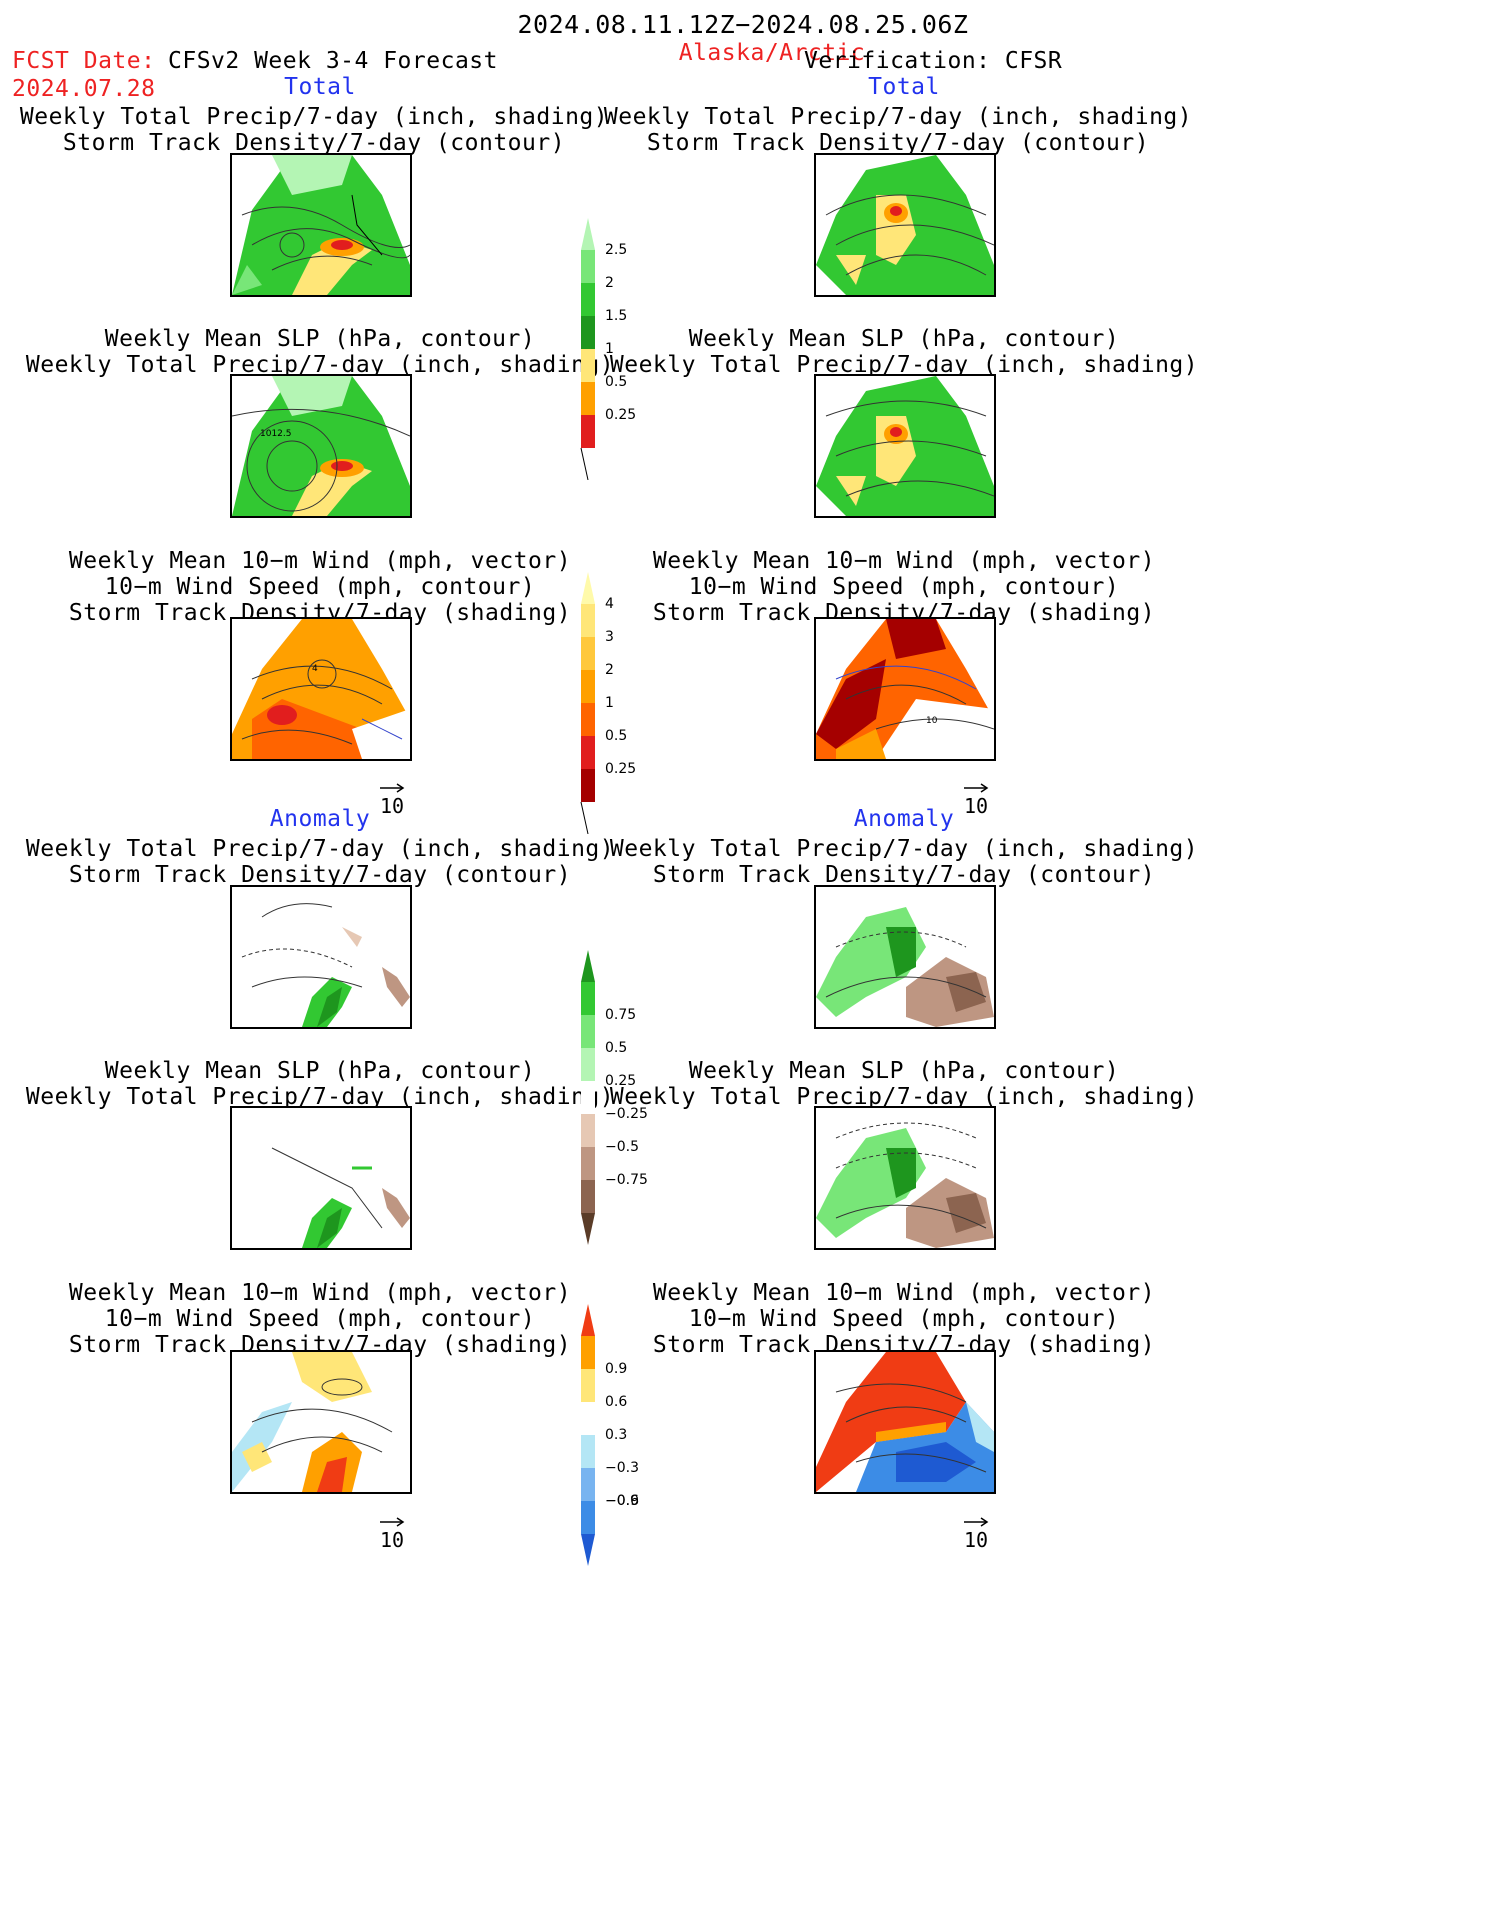 Image resolution: width=1487 pixels, height=1925 pixels. What do you see at coordinates (321, 689) in the screenshot?
I see `map-wind-total-fcst: 4` at bounding box center [321, 689].